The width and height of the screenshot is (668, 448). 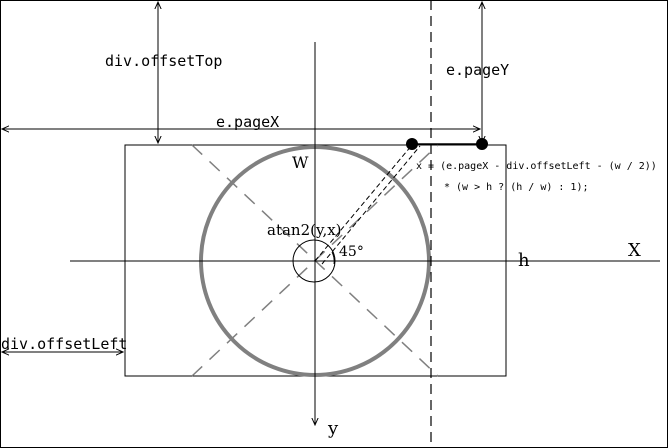 I want to click on formula-line-1: x = (e.pageX - div.offsetLeft - (w / 2)), so click(x=536, y=166).